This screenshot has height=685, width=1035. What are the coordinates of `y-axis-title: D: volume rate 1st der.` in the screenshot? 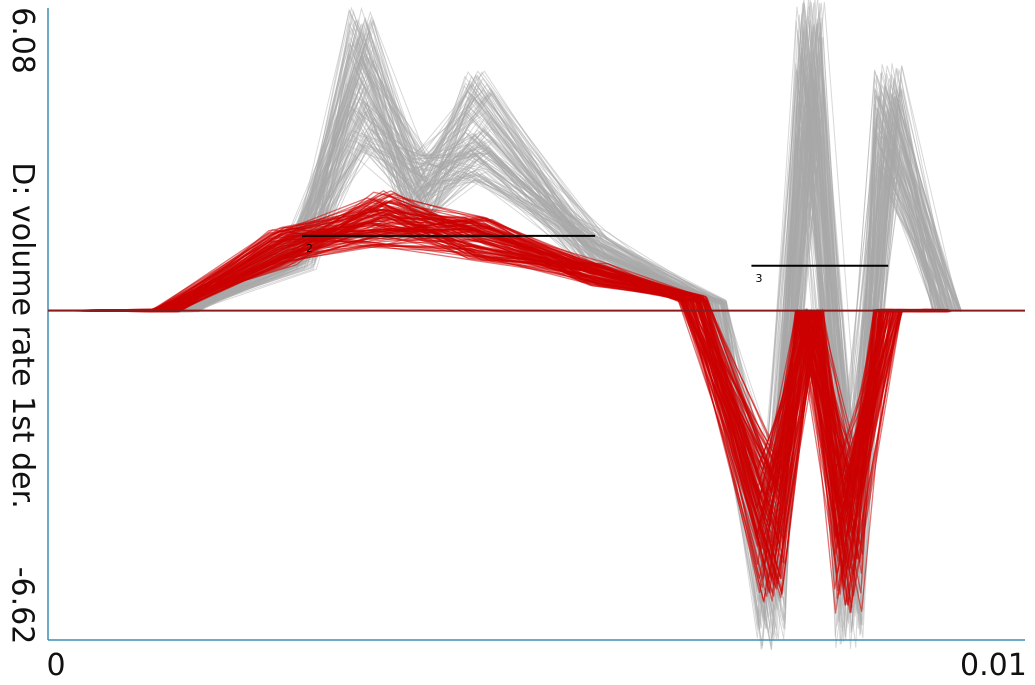 It's located at (22, 335).